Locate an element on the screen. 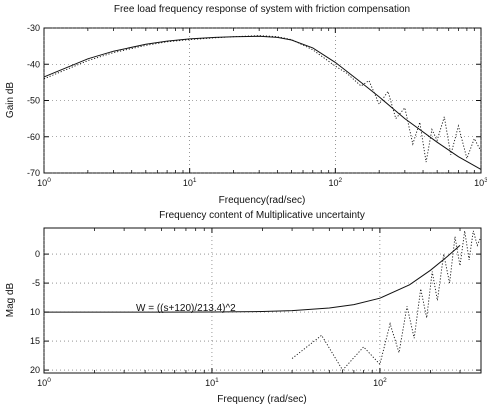 This screenshot has height=407, width=487. weight-annotation: W = ((s+120)/213.4)^2 is located at coordinates (186, 308).